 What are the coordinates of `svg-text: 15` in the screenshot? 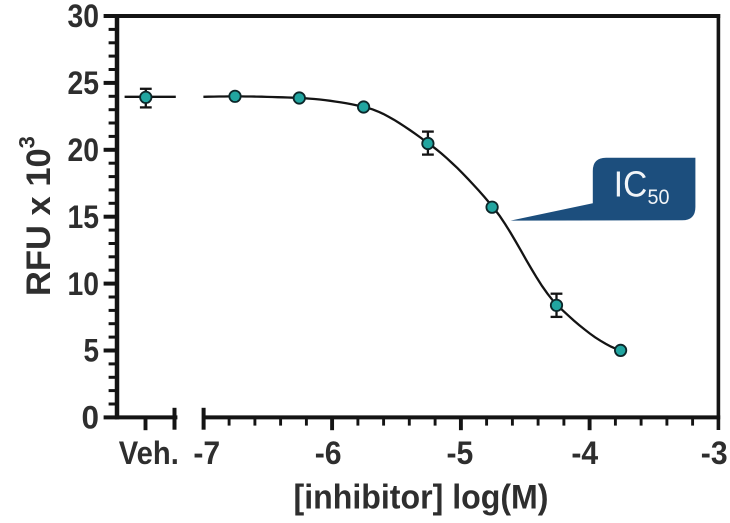 It's located at (84, 217).